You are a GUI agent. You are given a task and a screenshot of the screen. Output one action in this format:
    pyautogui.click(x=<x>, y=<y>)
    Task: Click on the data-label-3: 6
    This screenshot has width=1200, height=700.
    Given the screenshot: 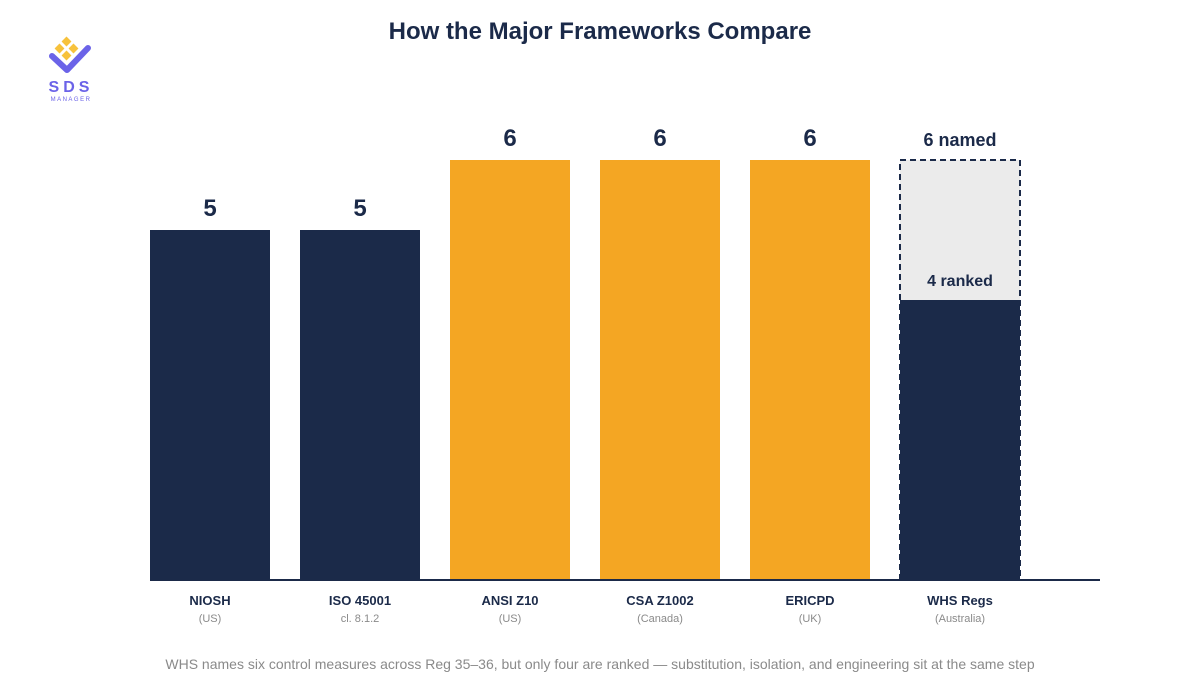 What is the action you would take?
    pyautogui.click(x=659, y=138)
    